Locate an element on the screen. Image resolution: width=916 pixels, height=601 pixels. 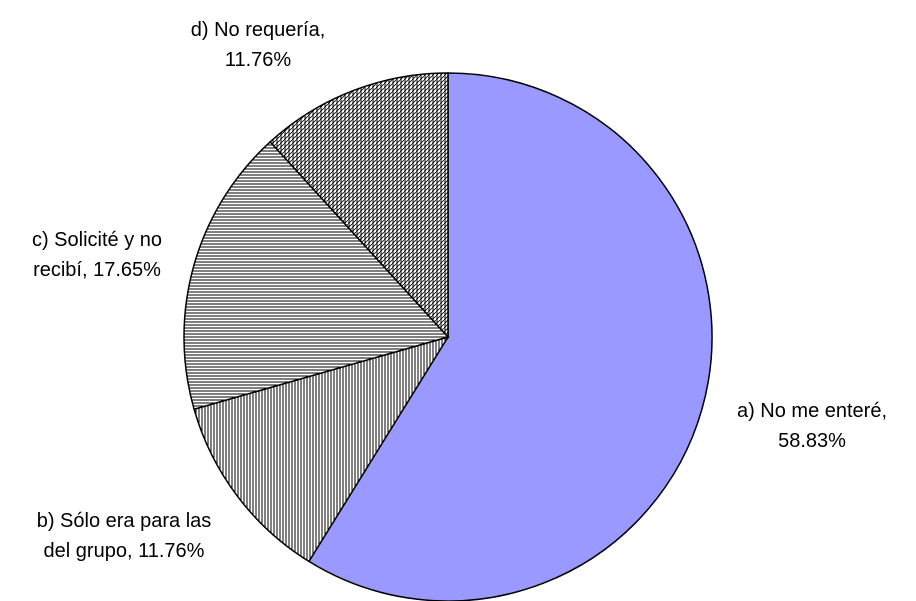
slice-label: b) Sólo era para las del grupo, 11.76% is located at coordinates (124, 536).